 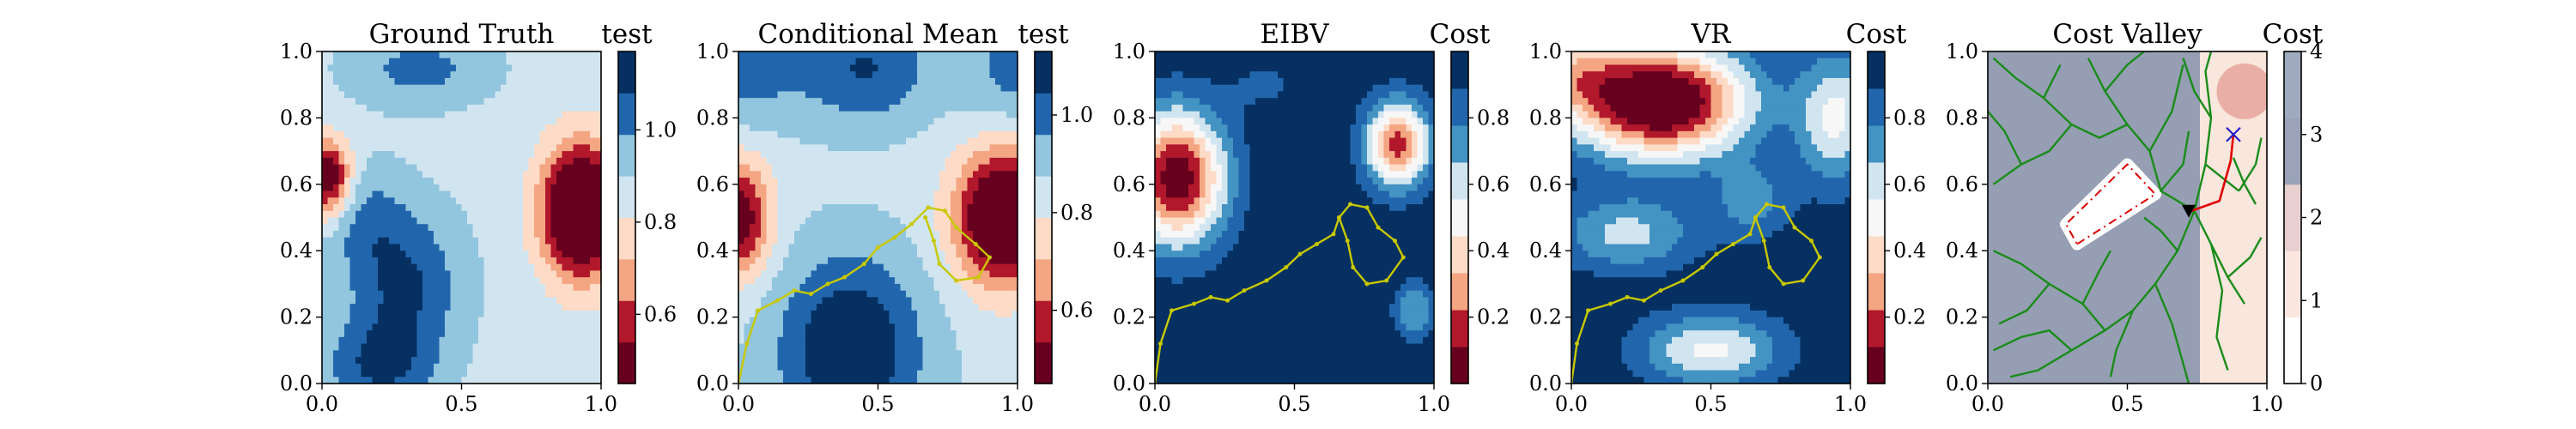 What do you see at coordinates (878, 218) in the screenshot?
I see `plot-area` at bounding box center [878, 218].